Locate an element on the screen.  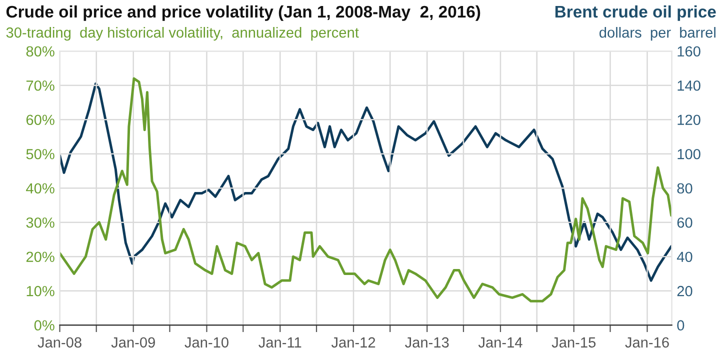
y-tick-label: 0% is located at coordinates (44, 325).